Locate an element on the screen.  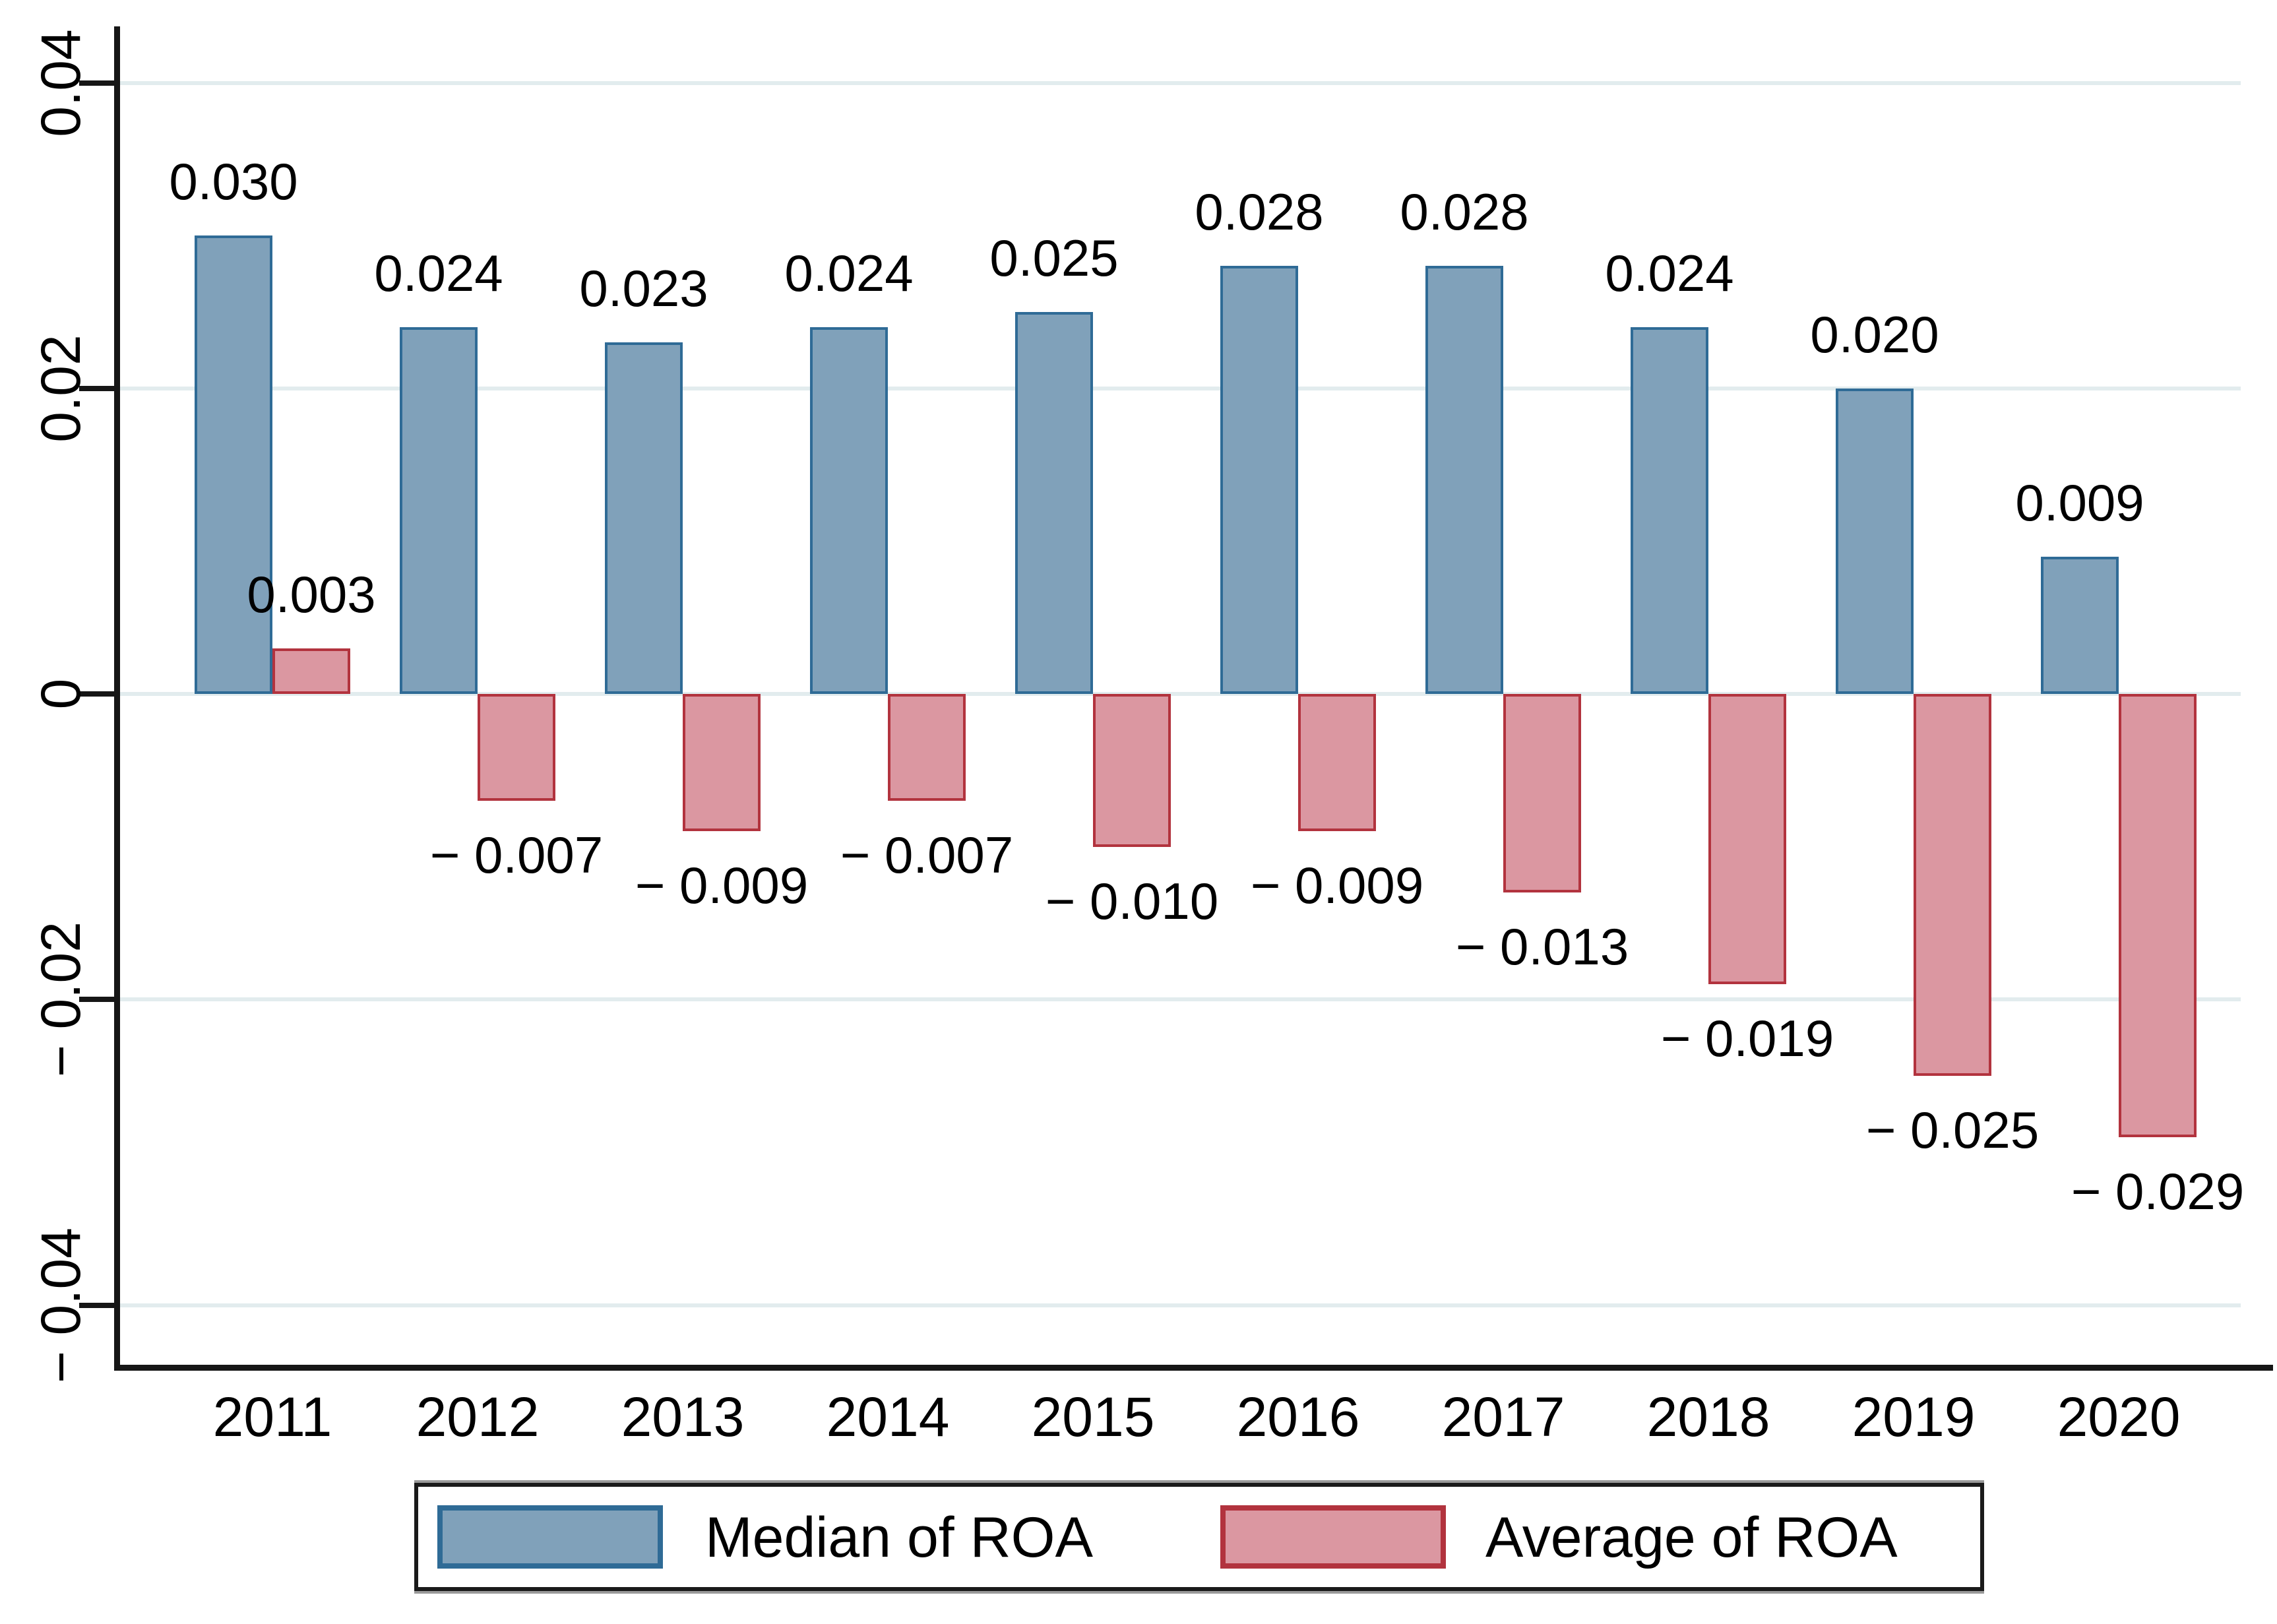
legend-label-average: Average of ROA is located at coordinates (1691, 1537).